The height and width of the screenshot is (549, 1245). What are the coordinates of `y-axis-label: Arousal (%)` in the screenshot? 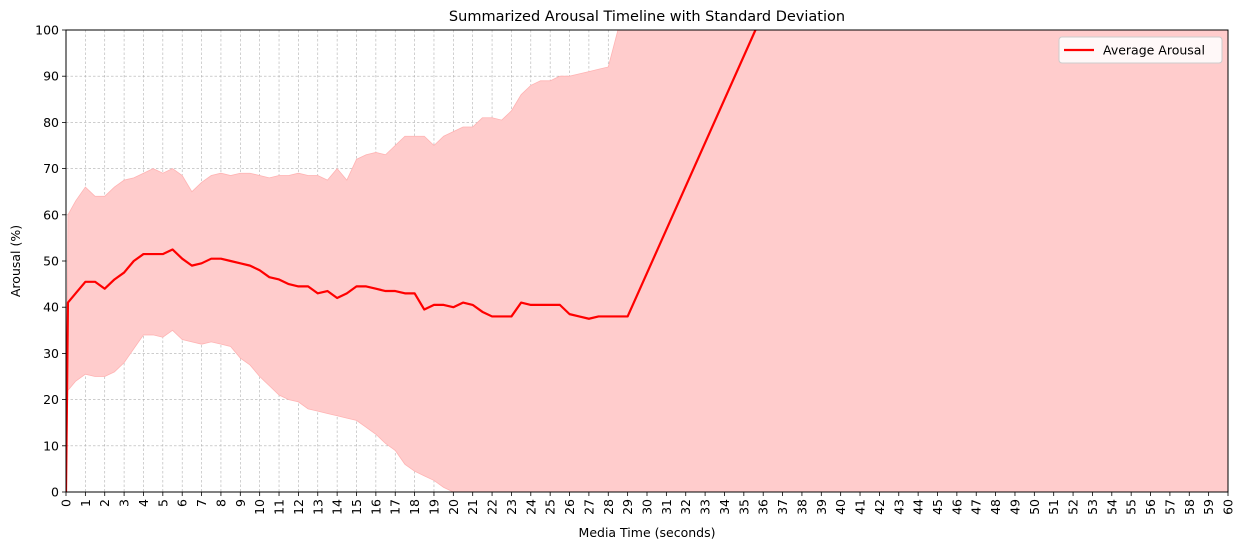 It's located at (15, 261).